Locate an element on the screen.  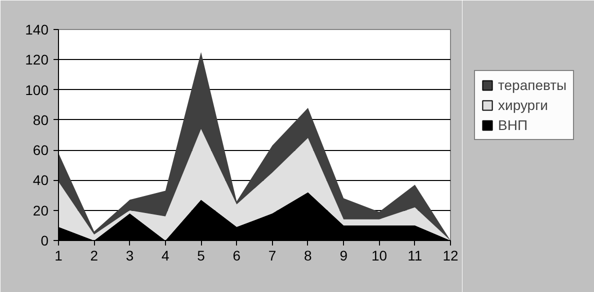
x-tick-label: 10 is located at coordinates (379, 256).